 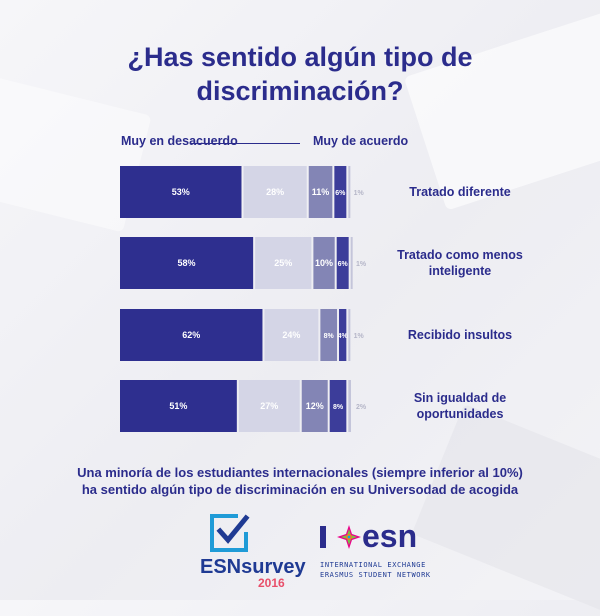 I want to click on esn-survey-year: 2016, so click(x=271, y=583).